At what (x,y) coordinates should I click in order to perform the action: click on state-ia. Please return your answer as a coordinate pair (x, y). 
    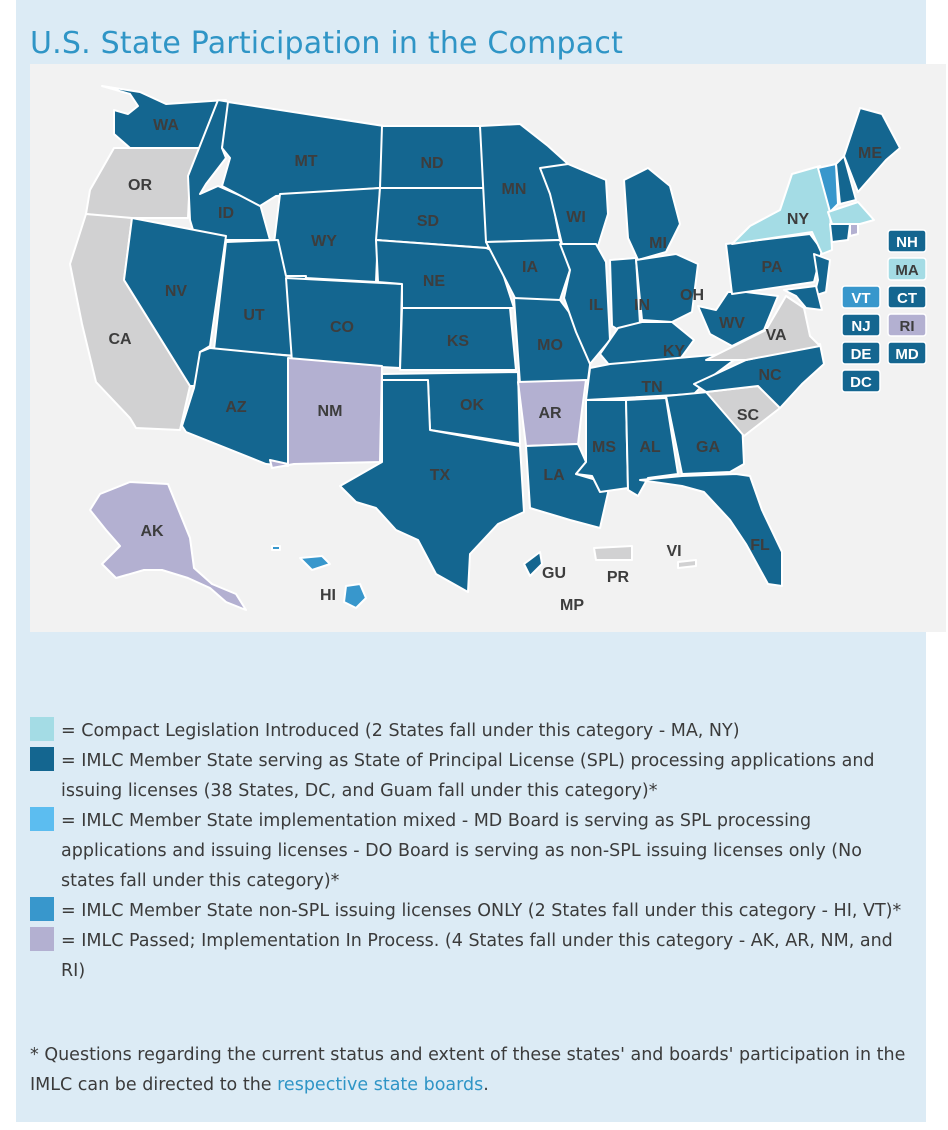
    Looking at the image, I should click on (528, 270).